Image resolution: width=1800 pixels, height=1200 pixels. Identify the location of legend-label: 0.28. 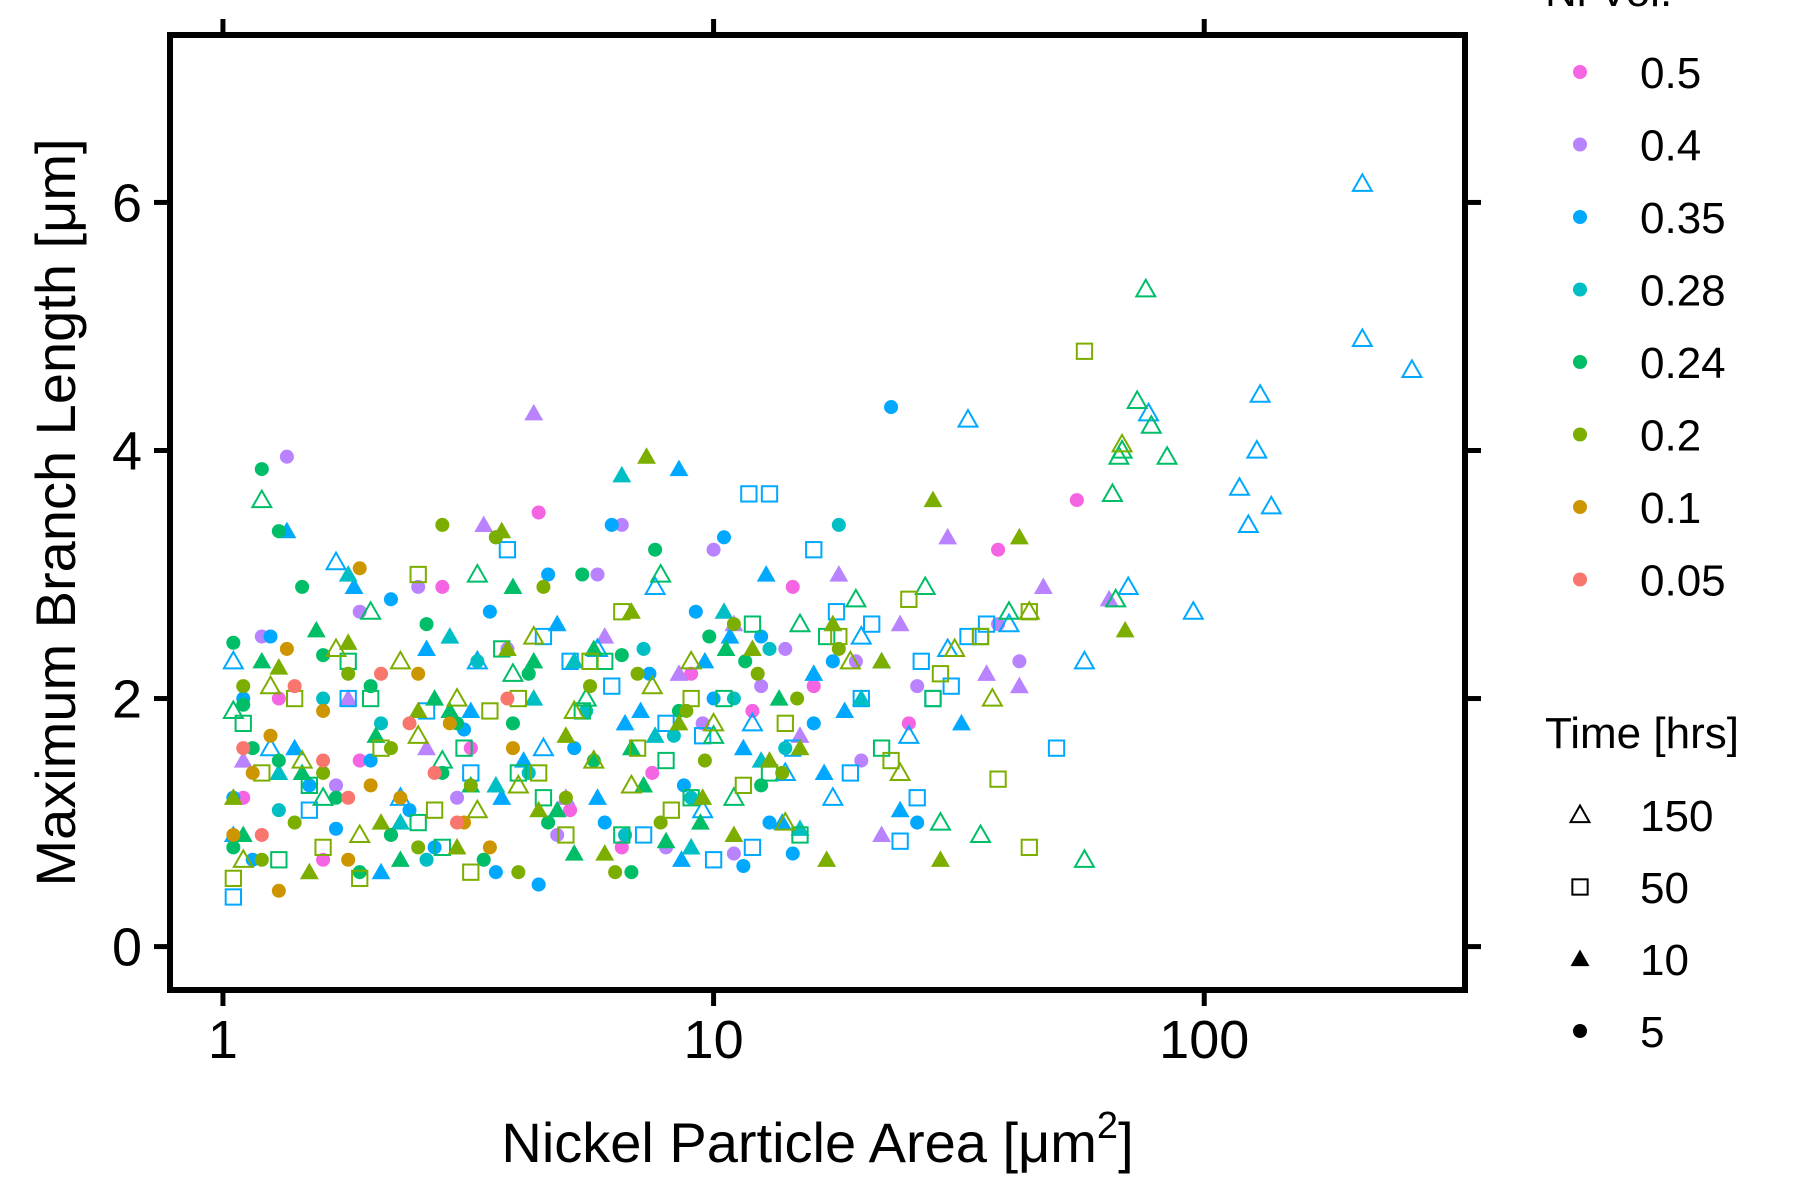
(1683, 291).